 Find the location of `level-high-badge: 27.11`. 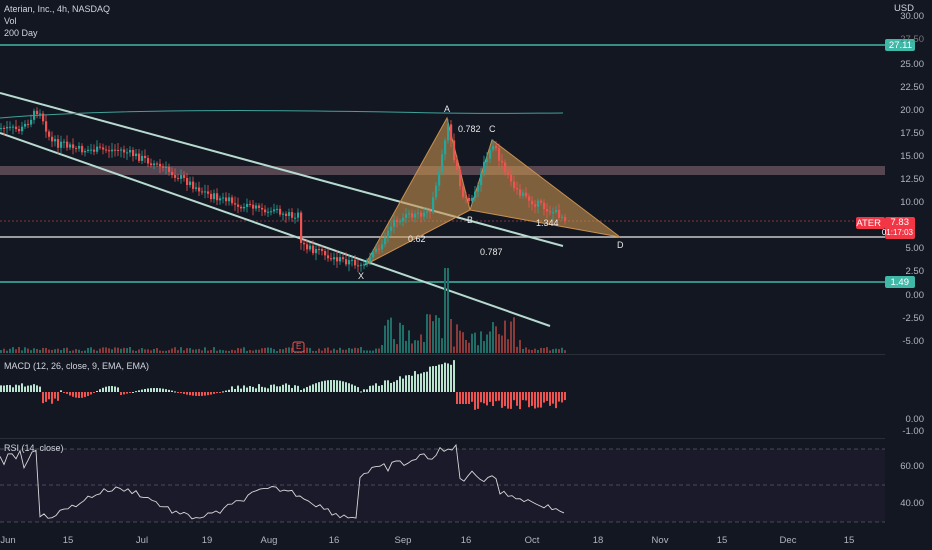

level-high-badge: 27.11 is located at coordinates (900, 45).